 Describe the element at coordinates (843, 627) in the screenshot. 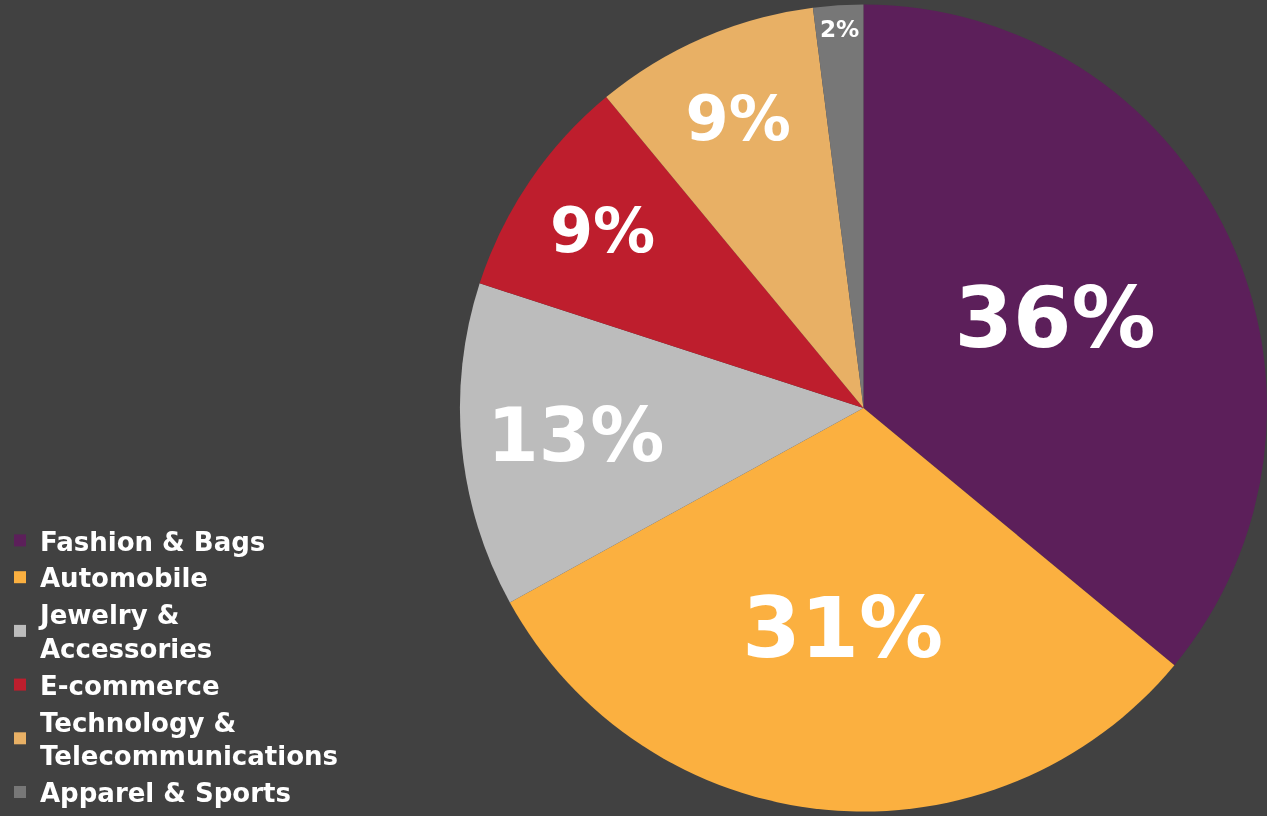

I see `data-label: 31%` at that location.